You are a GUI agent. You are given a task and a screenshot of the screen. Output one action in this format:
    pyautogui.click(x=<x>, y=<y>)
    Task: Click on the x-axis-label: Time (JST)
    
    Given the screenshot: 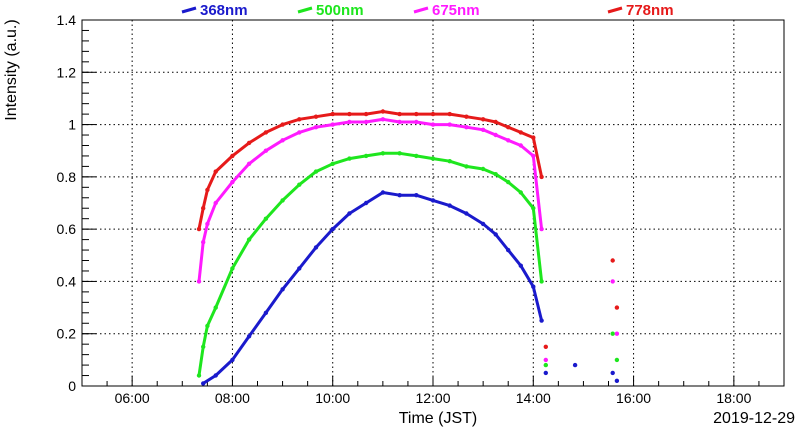 What is the action you would take?
    pyautogui.click(x=438, y=418)
    